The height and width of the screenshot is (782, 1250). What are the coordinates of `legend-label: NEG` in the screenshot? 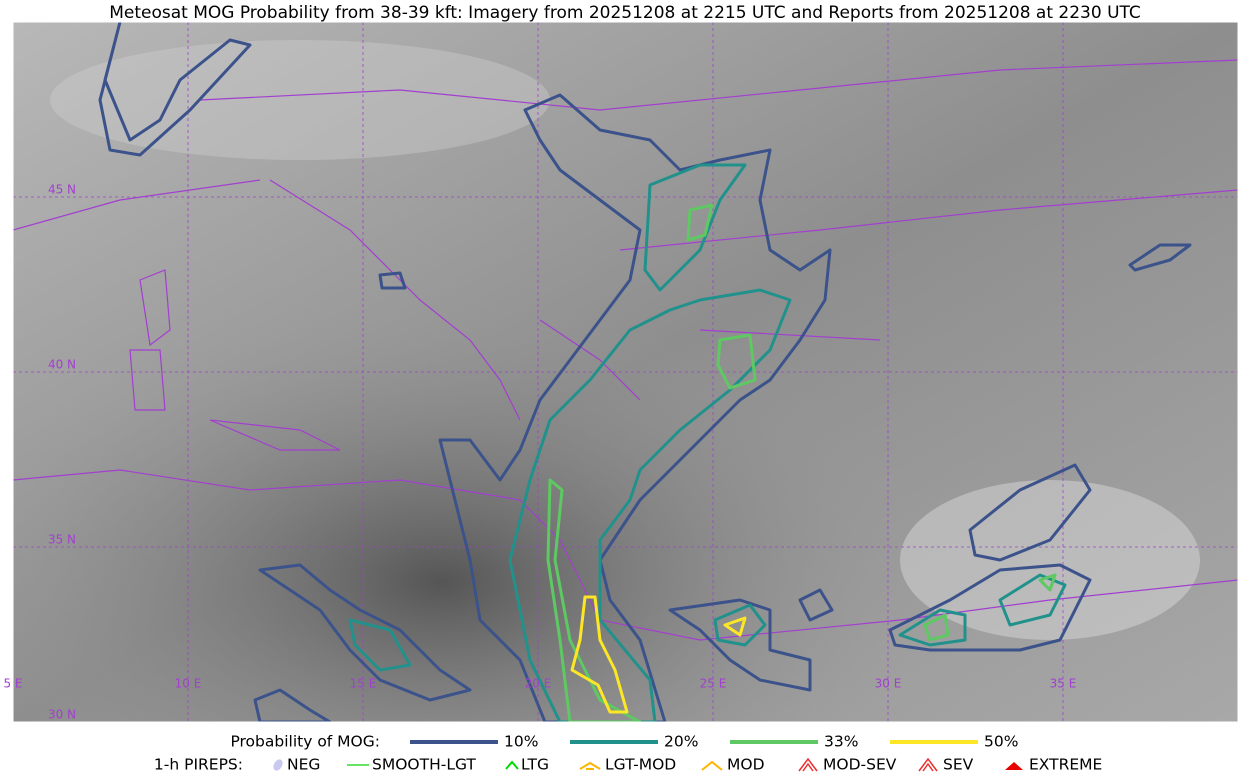 It's located at (303, 765).